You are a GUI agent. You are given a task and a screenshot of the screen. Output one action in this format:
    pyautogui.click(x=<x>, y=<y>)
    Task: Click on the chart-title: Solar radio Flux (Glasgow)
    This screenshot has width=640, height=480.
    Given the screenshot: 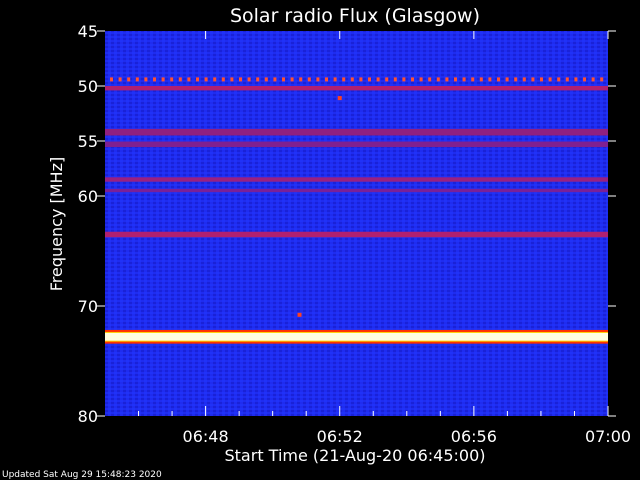 What is the action you would take?
    pyautogui.click(x=355, y=16)
    